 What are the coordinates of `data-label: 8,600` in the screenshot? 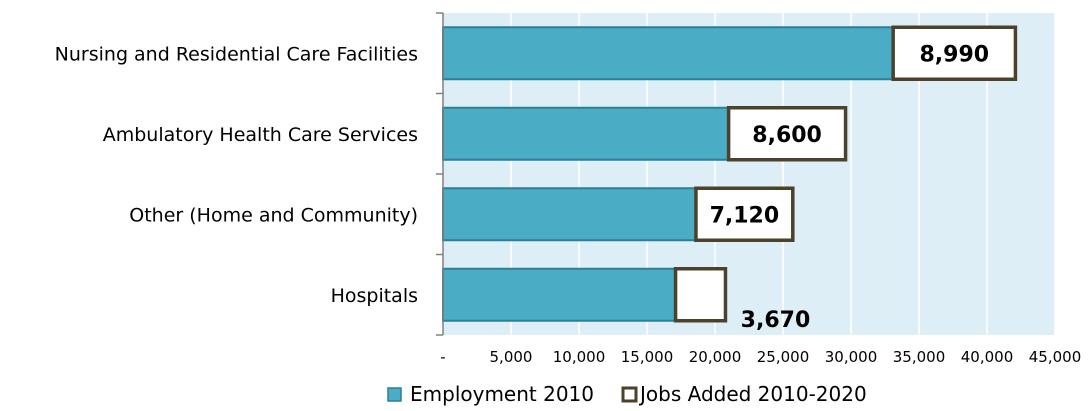 It's located at (787, 135).